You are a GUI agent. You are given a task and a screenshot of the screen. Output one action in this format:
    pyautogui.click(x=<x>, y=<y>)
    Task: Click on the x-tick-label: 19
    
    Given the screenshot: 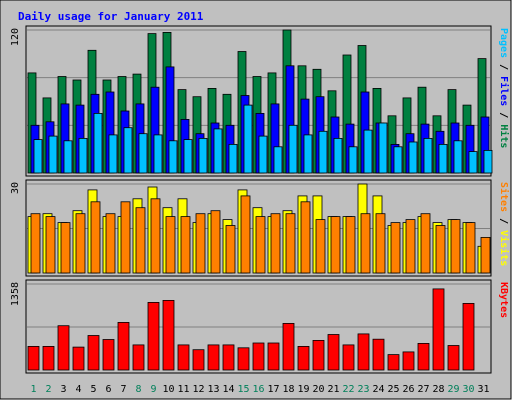 What is the action you would take?
    pyautogui.click(x=303, y=389)
    